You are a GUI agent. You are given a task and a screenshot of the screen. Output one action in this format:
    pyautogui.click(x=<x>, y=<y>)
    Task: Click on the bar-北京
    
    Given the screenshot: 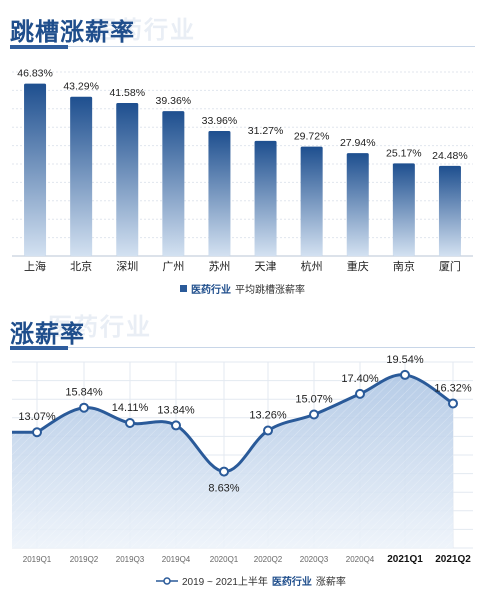 What is the action you would take?
    pyautogui.click(x=81, y=176)
    